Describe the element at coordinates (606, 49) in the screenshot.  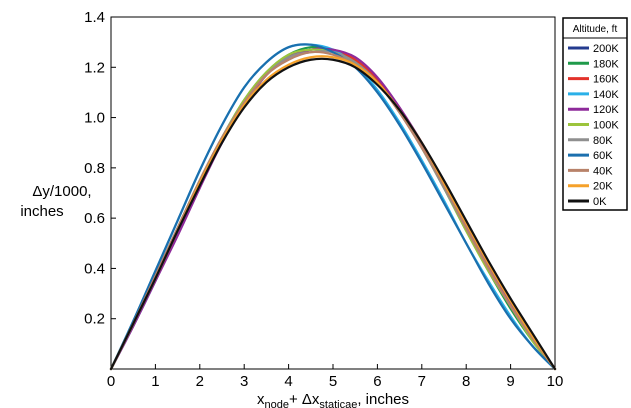
I see `legend-label-200k: 200K` at that location.